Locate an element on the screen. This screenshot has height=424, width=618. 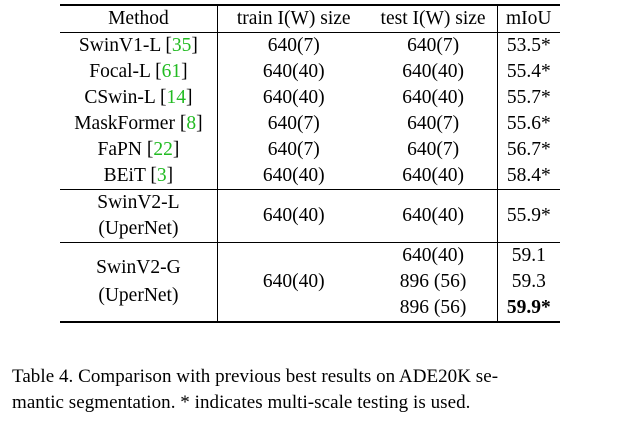
table-row-swinv2-g-3: 896 (56) 59.9* is located at coordinates (310, 309).